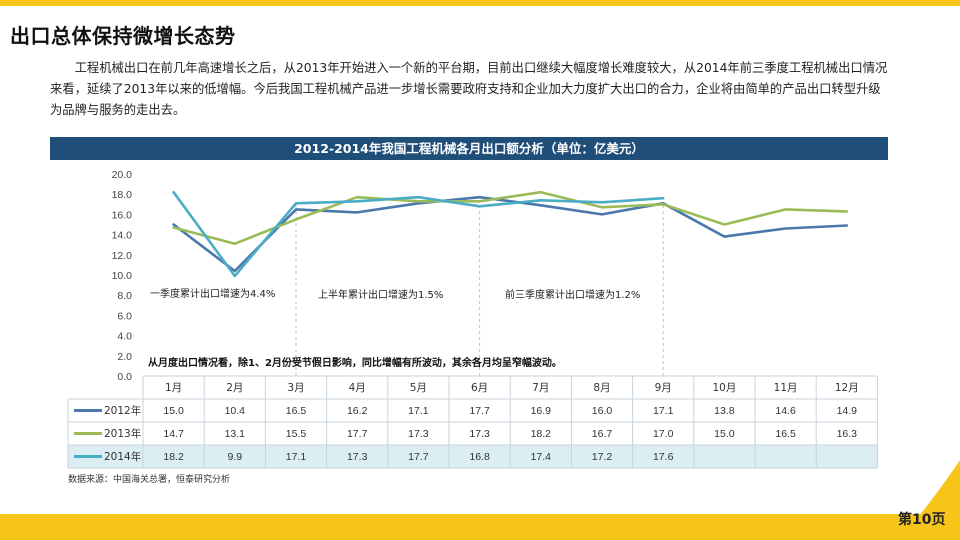 Image resolution: width=960 pixels, height=540 pixels. What do you see at coordinates (122, 276) in the screenshot?
I see `y-tick-label: 10.0` at bounding box center [122, 276].